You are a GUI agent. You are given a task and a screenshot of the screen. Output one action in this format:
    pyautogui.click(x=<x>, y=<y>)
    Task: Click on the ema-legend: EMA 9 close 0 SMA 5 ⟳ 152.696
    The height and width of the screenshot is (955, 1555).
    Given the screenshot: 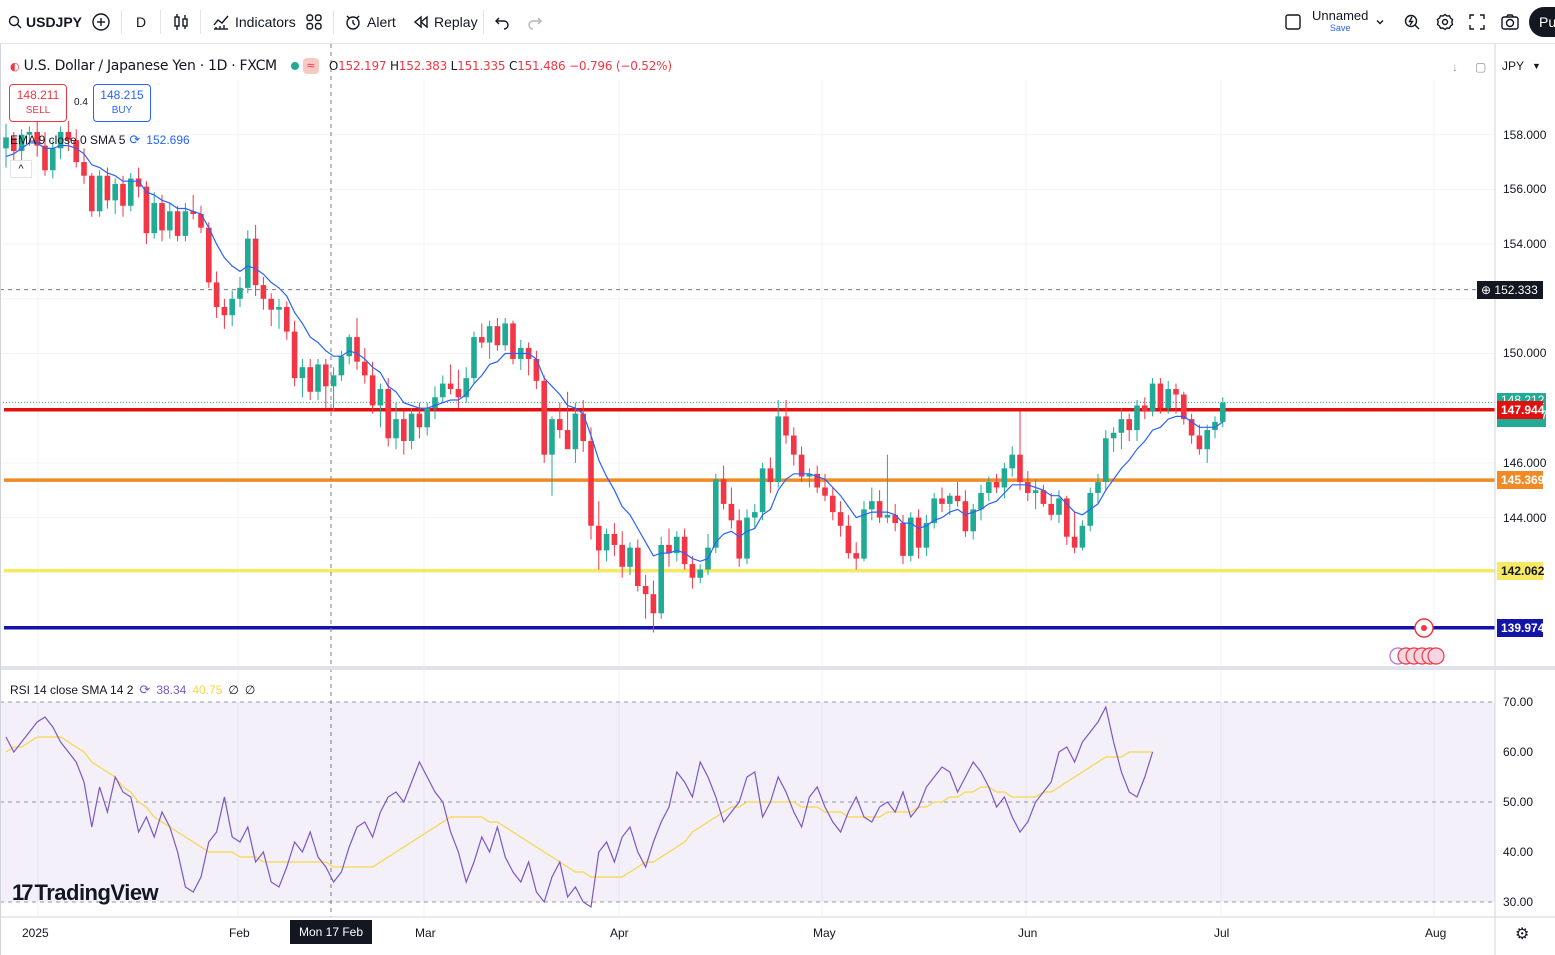 What is the action you would take?
    pyautogui.click(x=100, y=140)
    